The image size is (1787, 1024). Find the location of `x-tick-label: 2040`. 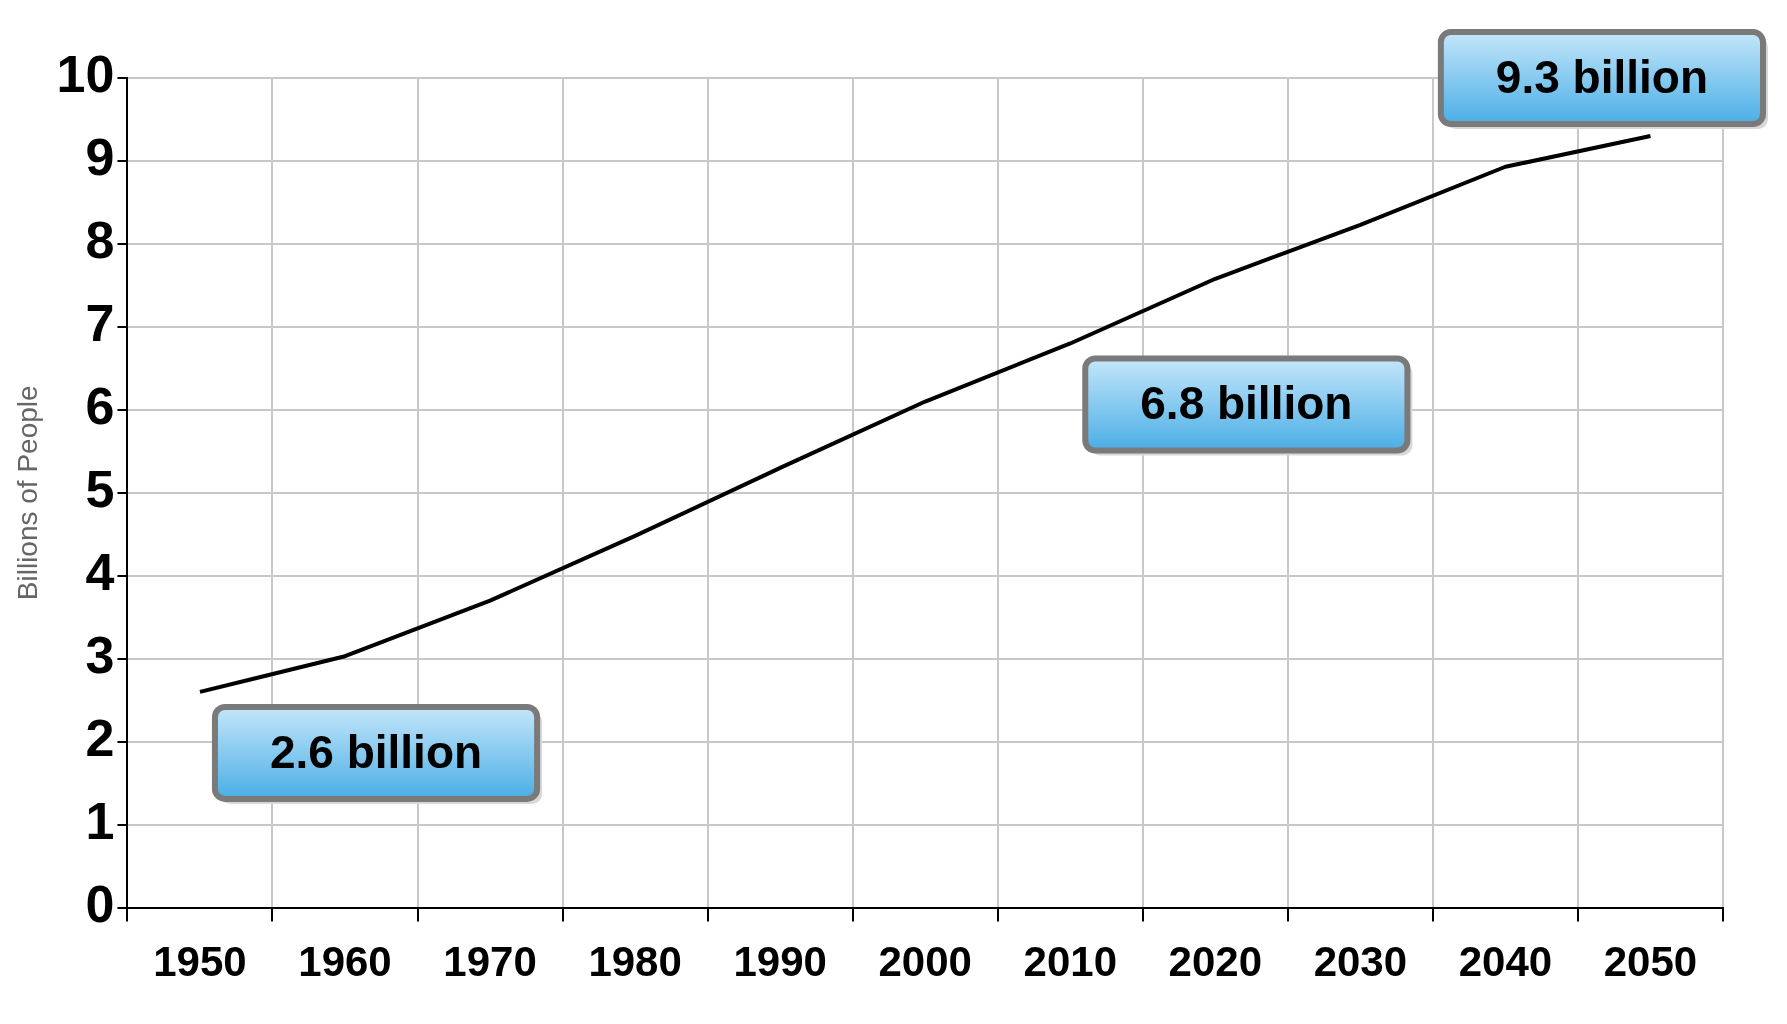

x-tick-label: 2040 is located at coordinates (1505, 962).